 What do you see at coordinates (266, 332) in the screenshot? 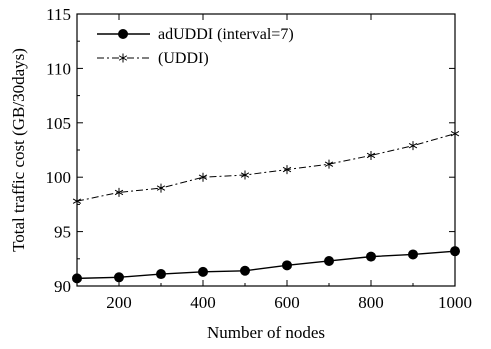
I see `x-axis-title: Number of nodes` at bounding box center [266, 332].